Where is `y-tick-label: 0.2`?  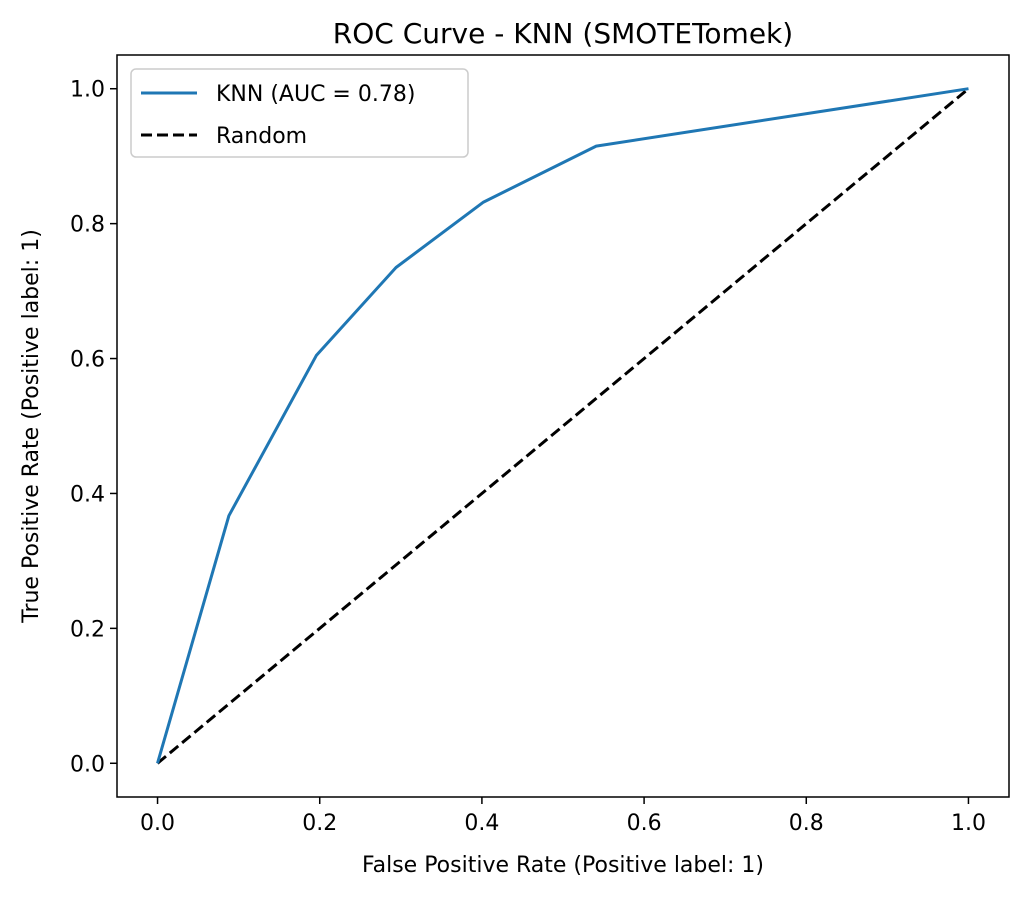
y-tick-label: 0.2 is located at coordinates (87, 629).